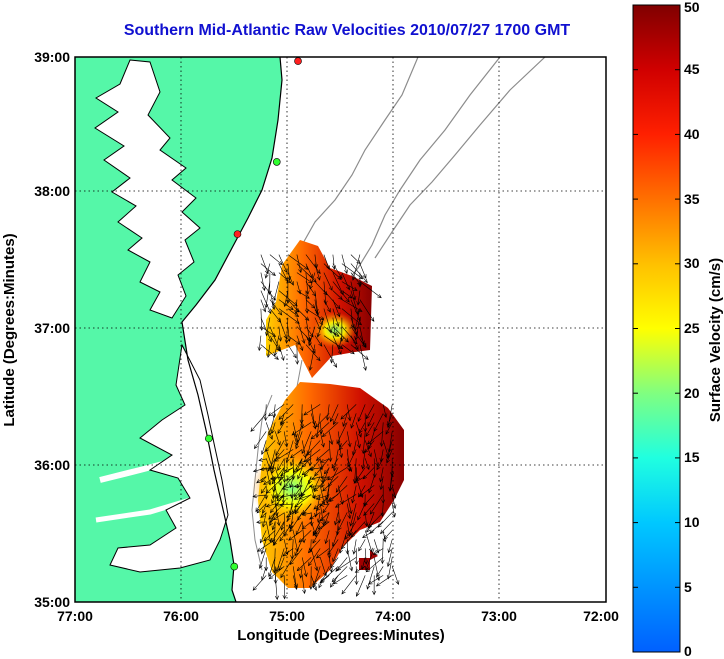 This screenshot has height=659, width=724. Describe the element at coordinates (52, 329) in the screenshot. I see `y-tick-labels: 39:00 38:00 37:00 36:00 35:00` at that location.